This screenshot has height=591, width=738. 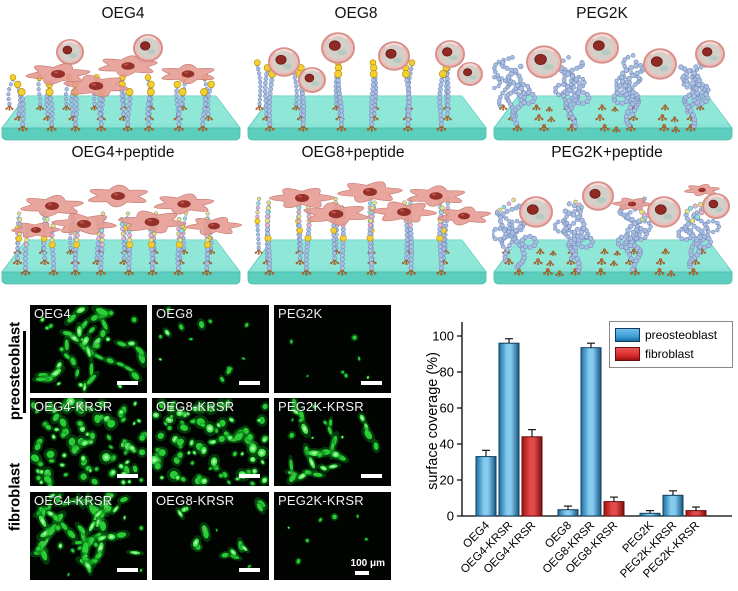 What do you see at coordinates (447, 480) in the screenshot?
I see `svg-text: 20` at bounding box center [447, 480].